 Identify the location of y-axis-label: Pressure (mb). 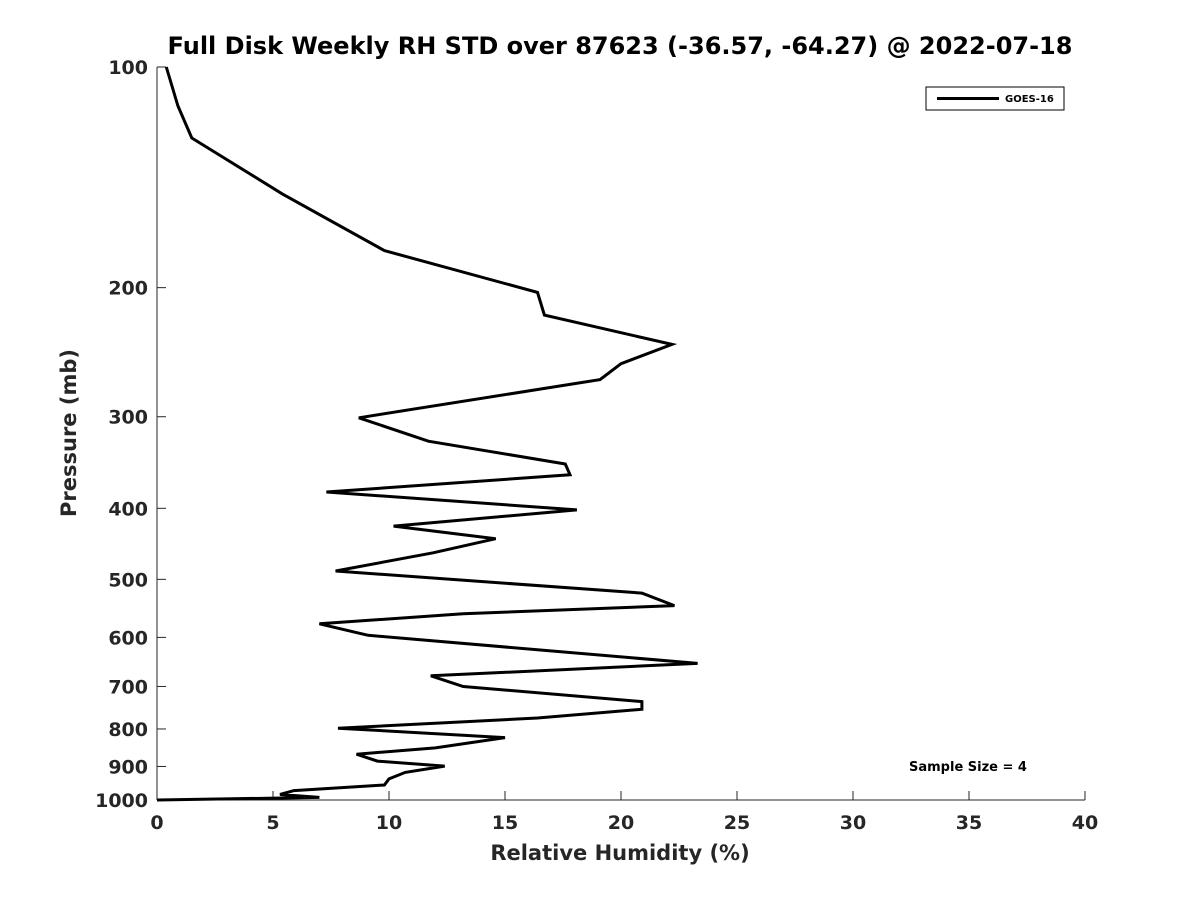
(69, 433).